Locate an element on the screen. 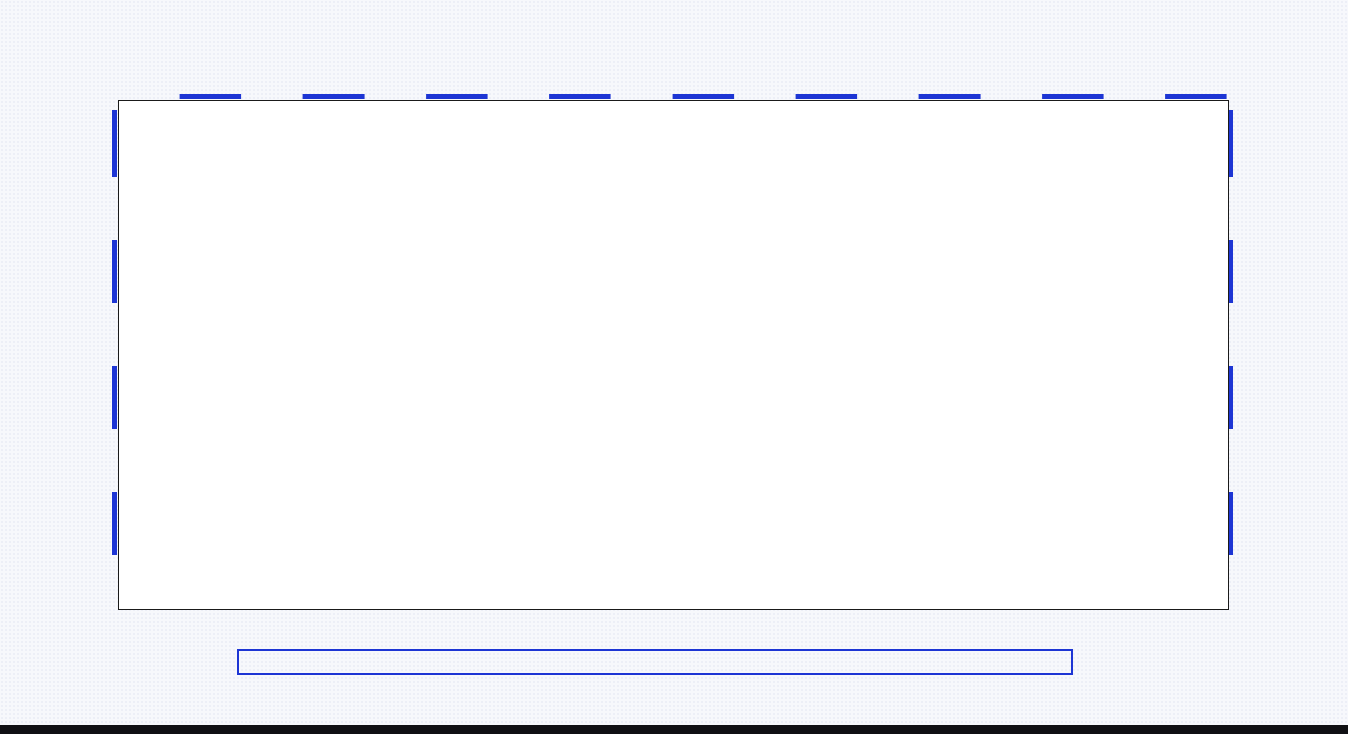 The height and width of the screenshot is (734, 1348). axis-band-left is located at coordinates (114, 354).